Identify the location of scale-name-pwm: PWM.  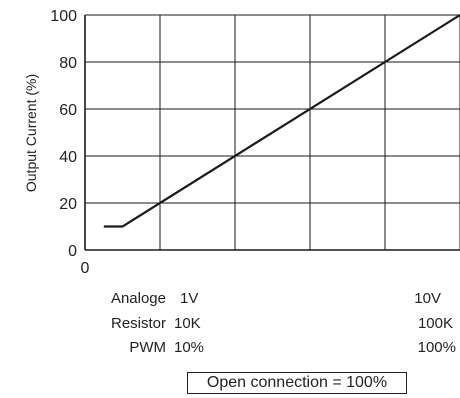
(147, 347).